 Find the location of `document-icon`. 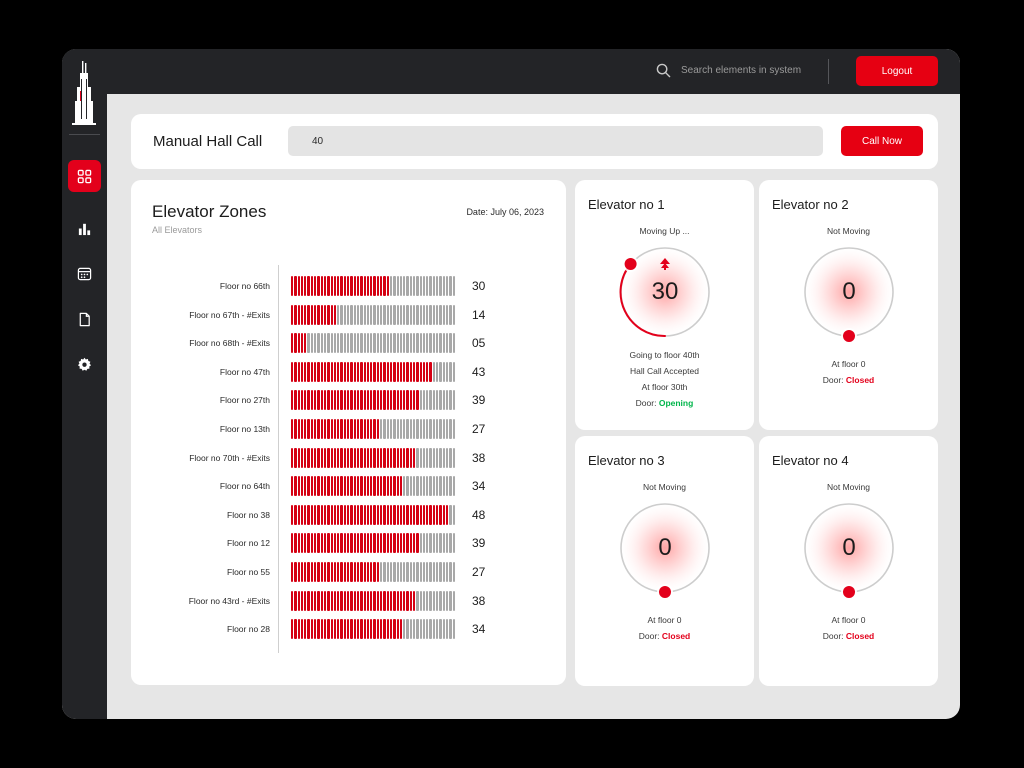

document-icon is located at coordinates (84, 319).